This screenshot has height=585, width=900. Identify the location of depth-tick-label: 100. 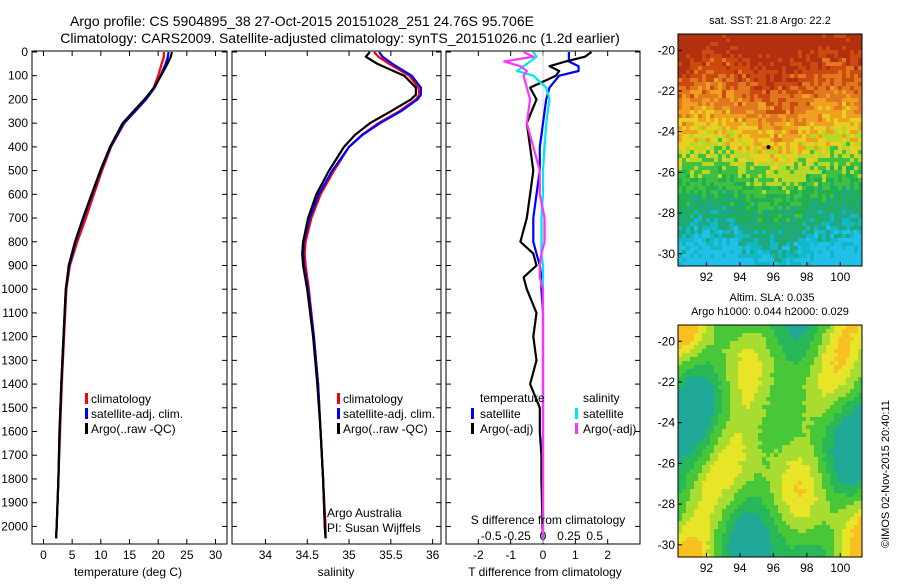
(18, 76).